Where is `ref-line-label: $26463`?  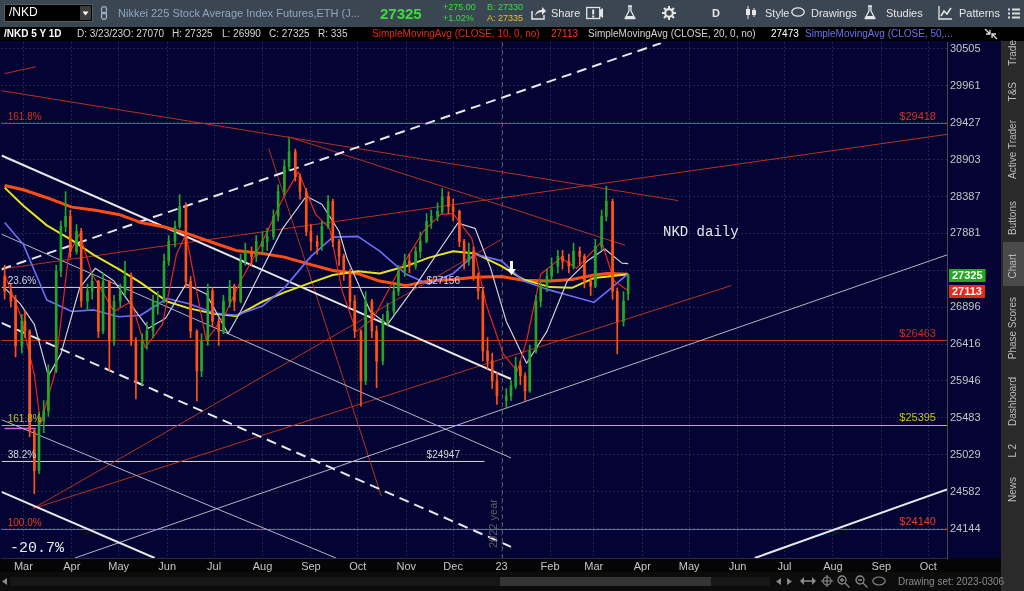 ref-line-label: $26463 is located at coordinates (917, 332).